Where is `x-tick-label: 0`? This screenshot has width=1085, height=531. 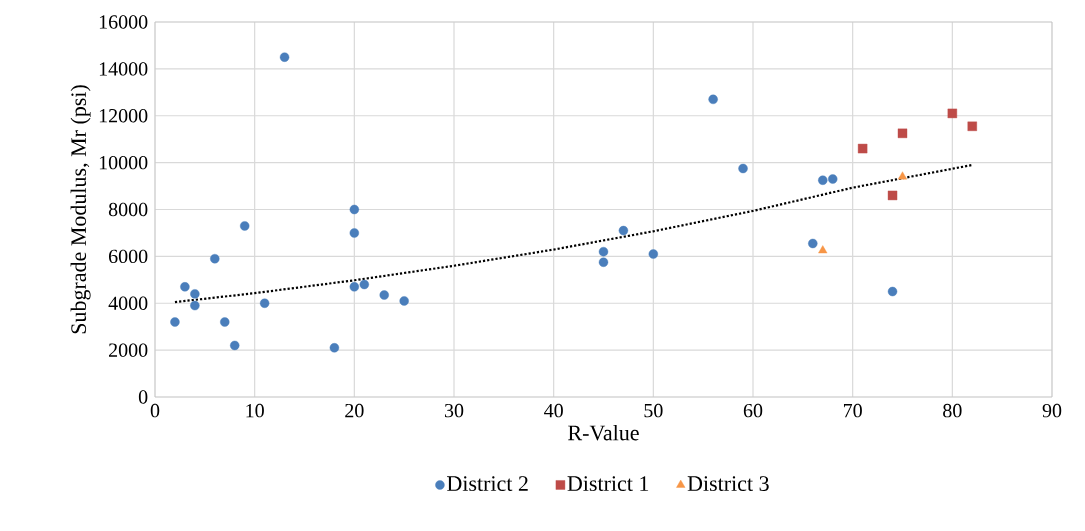 x-tick-label: 0 is located at coordinates (155, 410).